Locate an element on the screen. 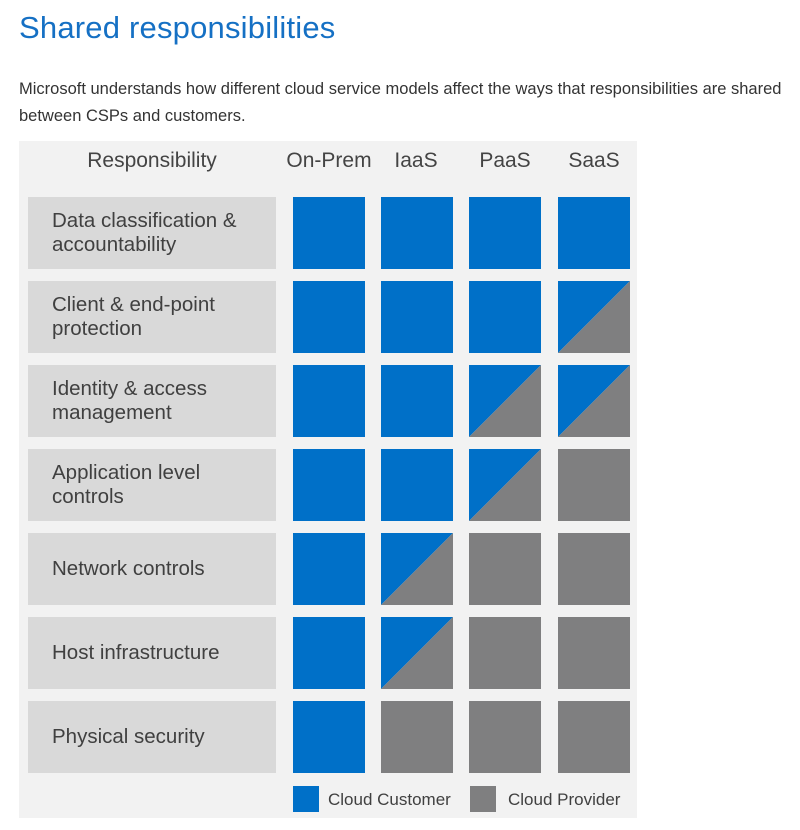 Image resolution: width=800 pixels, height=830 pixels. row-label-text: Network controls is located at coordinates (128, 568).